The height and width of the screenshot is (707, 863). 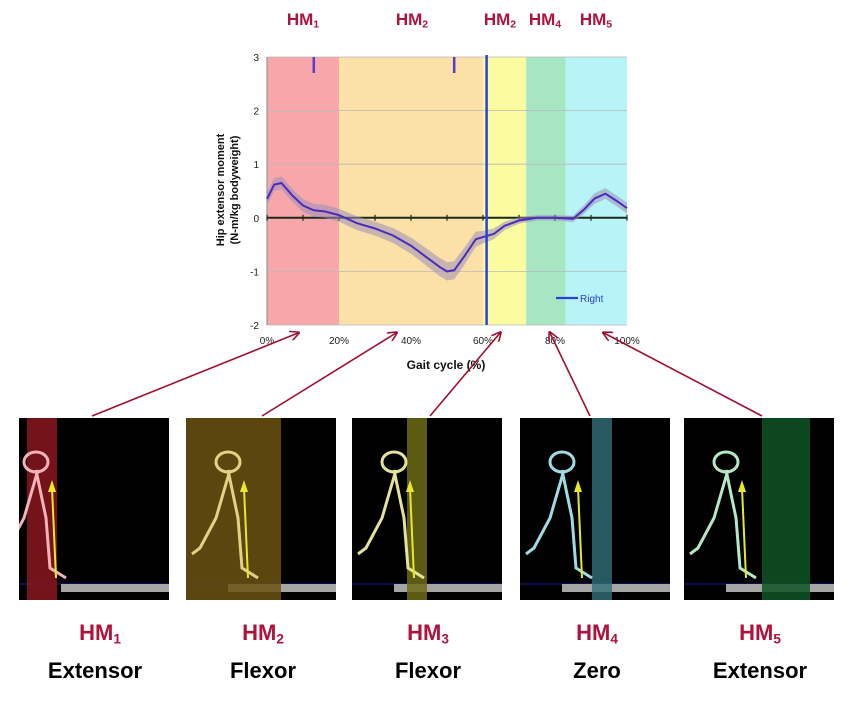 What do you see at coordinates (339, 341) in the screenshot?
I see `x-tick-label-1: 20%` at bounding box center [339, 341].